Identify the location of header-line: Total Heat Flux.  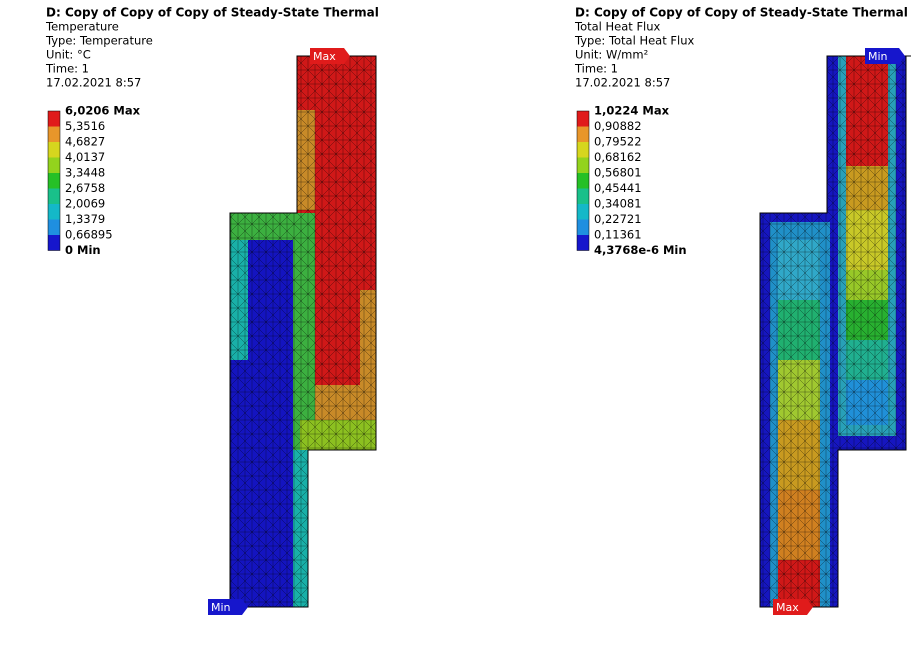
(617, 27).